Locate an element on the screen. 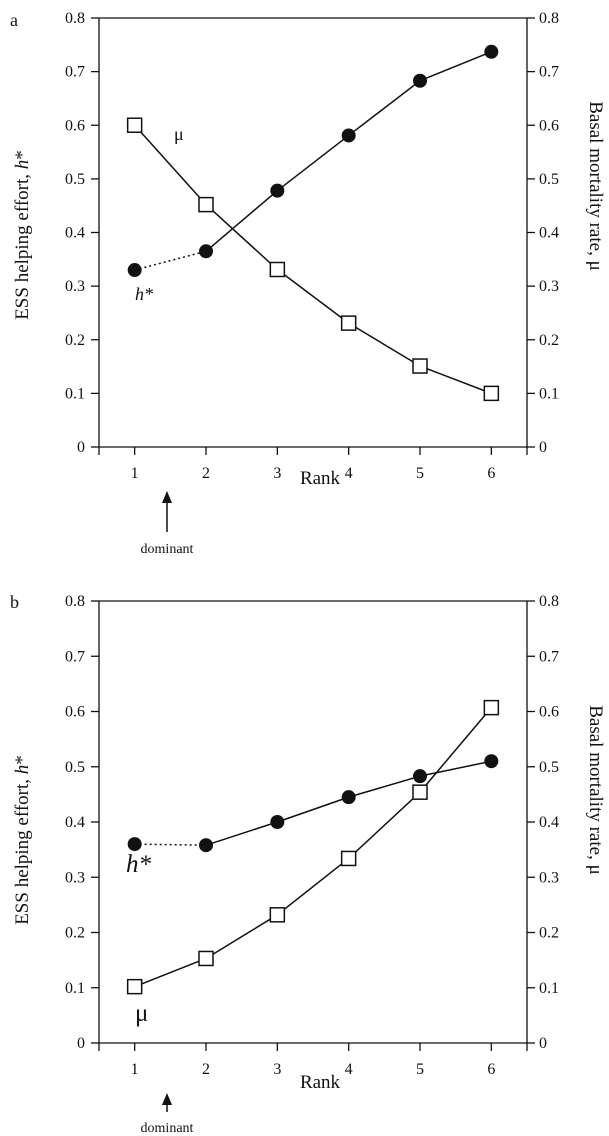 The image size is (609, 1136). y-tick-label-left: 0.8 is located at coordinates (75, 601).